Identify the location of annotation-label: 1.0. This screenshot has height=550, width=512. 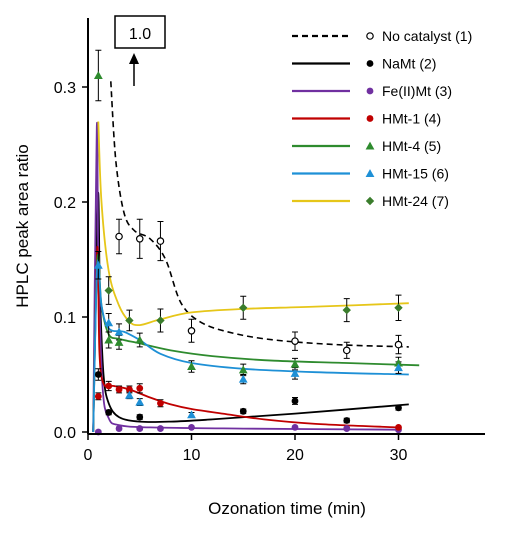
(140, 34).